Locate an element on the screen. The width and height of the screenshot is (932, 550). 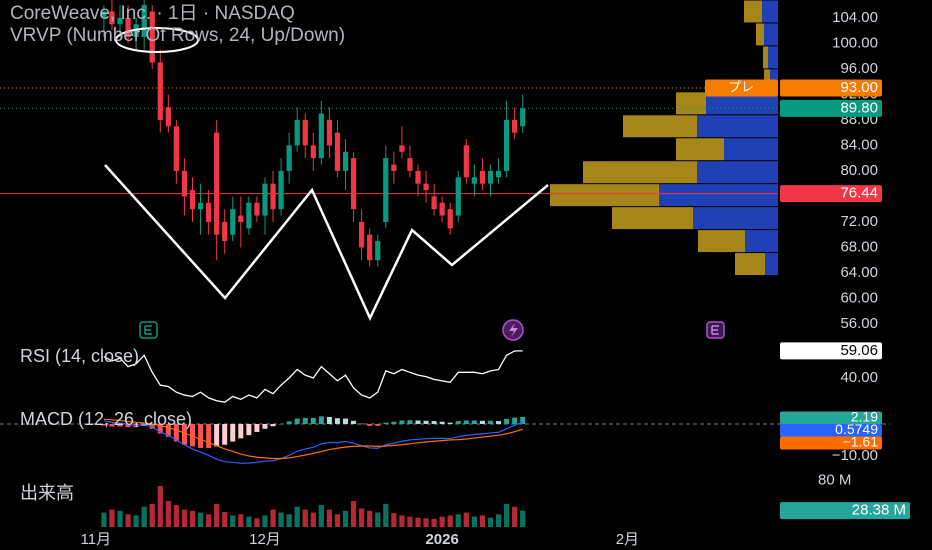
y-tick-label: 80 M is located at coordinates (834, 480).